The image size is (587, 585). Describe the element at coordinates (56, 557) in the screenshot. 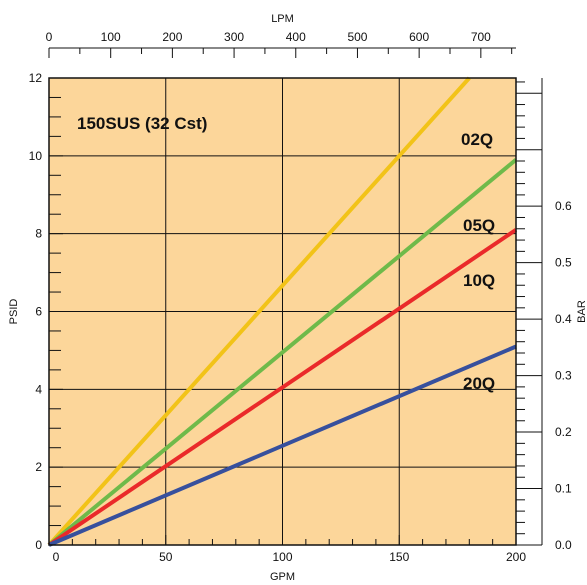

I see `x-tick-label: 0` at that location.